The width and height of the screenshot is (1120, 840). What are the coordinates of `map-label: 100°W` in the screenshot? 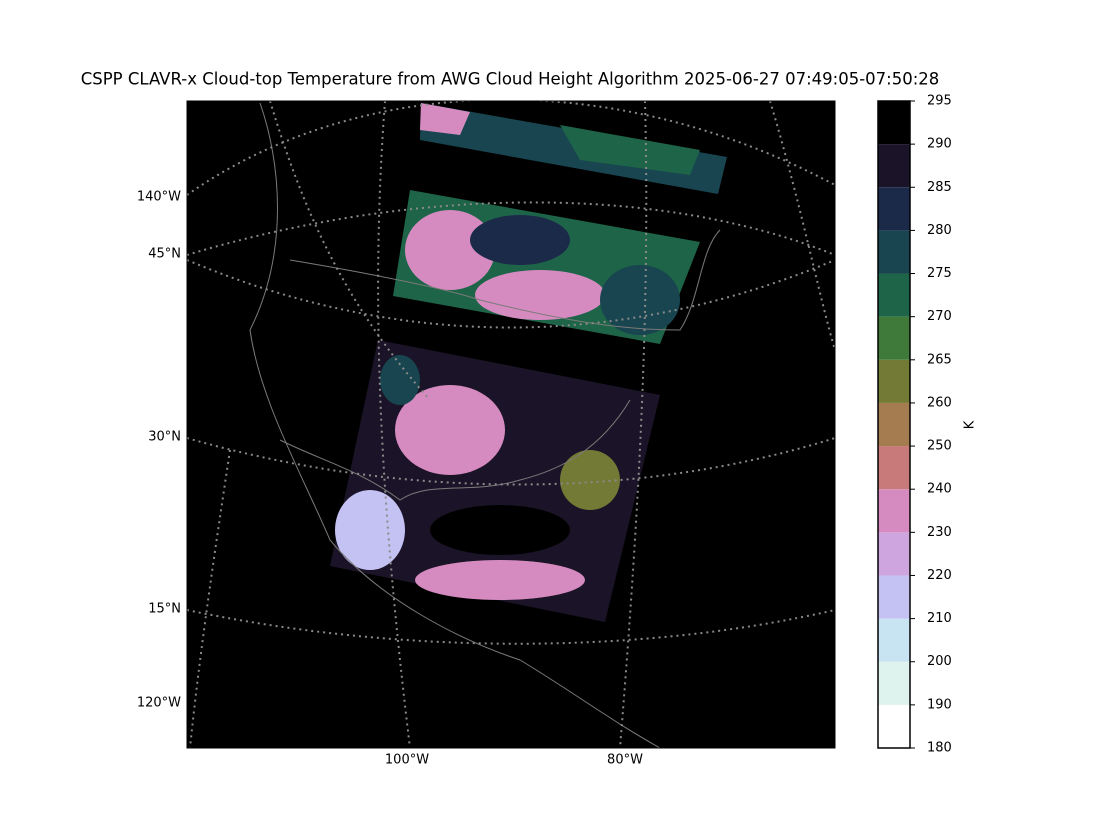 It's located at (407, 760).